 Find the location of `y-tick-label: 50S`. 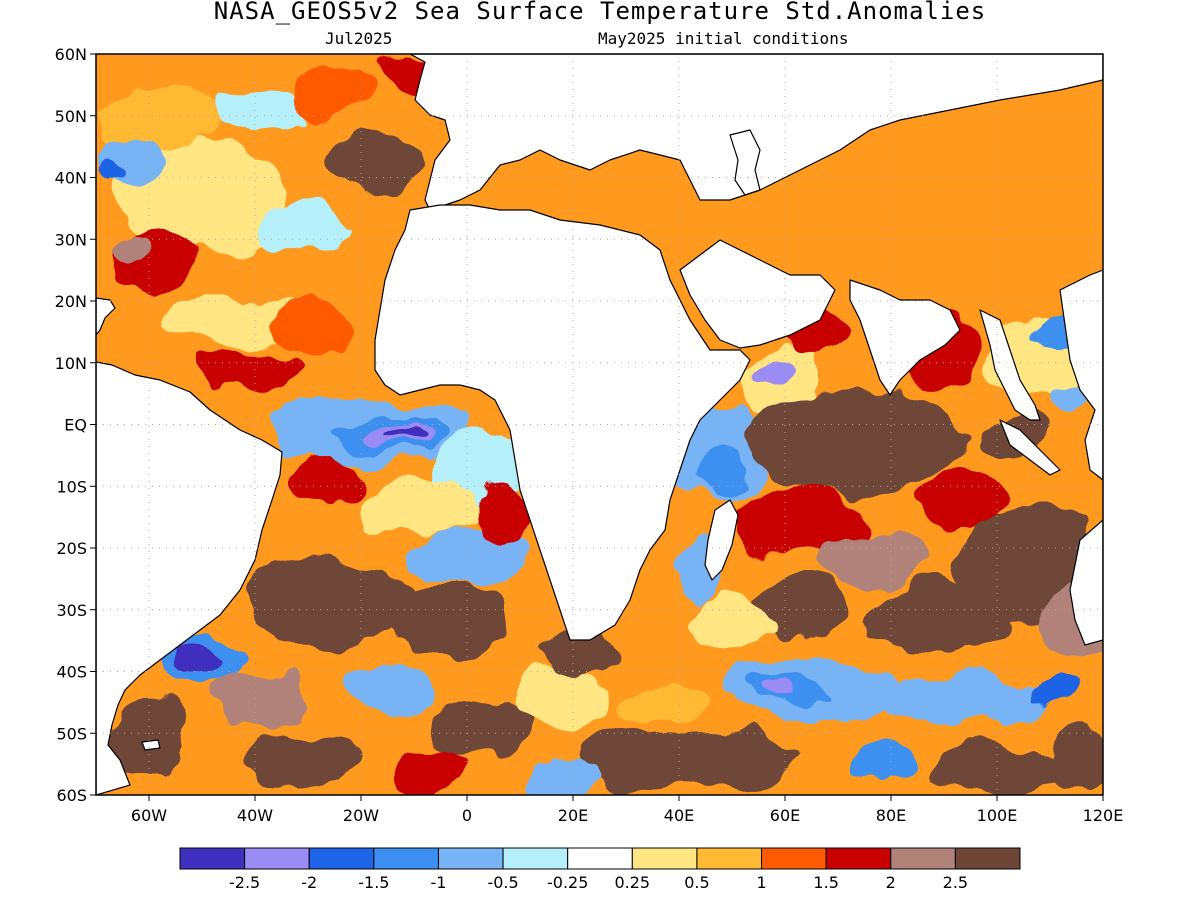

y-tick-label: 50S is located at coordinates (71, 733).